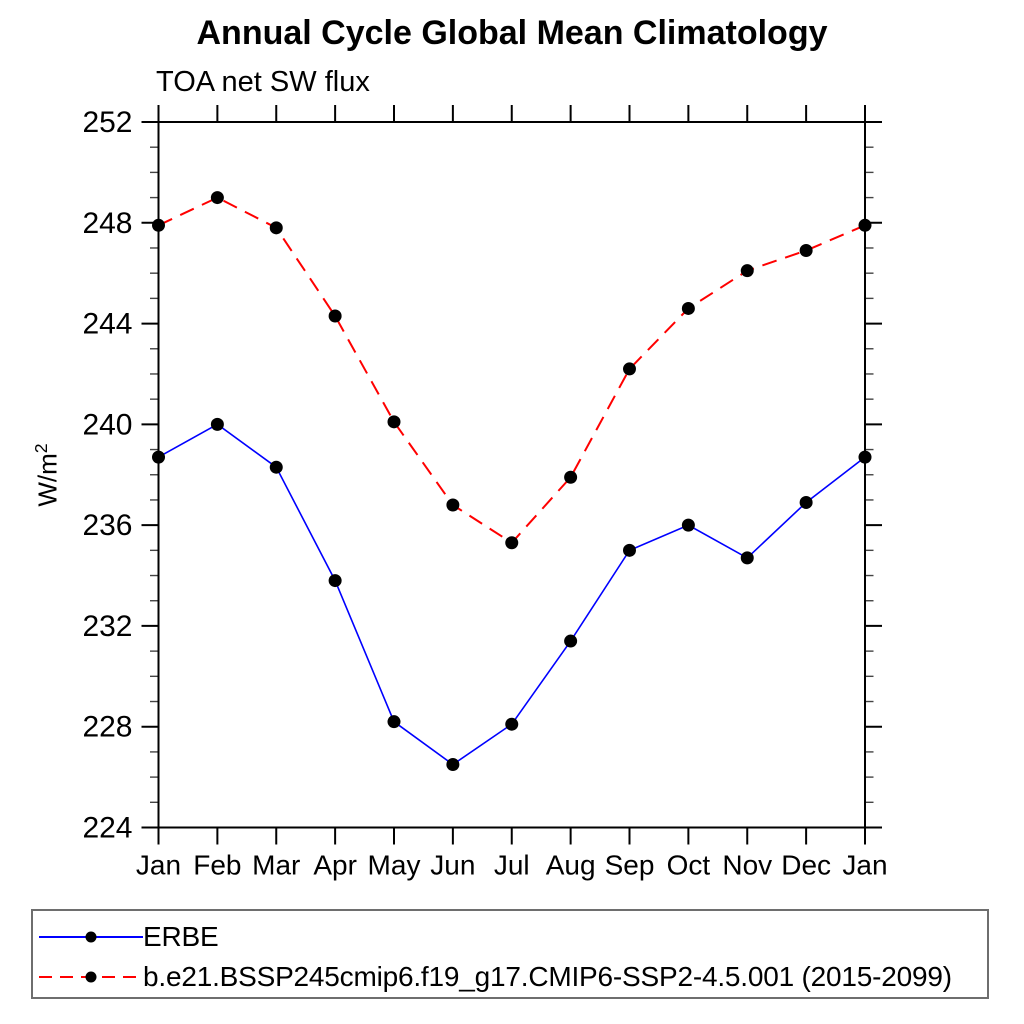 The width and height of the screenshot is (1024, 1024). Describe the element at coordinates (107, 626) in the screenshot. I see `y-tick-label: 232` at that location.